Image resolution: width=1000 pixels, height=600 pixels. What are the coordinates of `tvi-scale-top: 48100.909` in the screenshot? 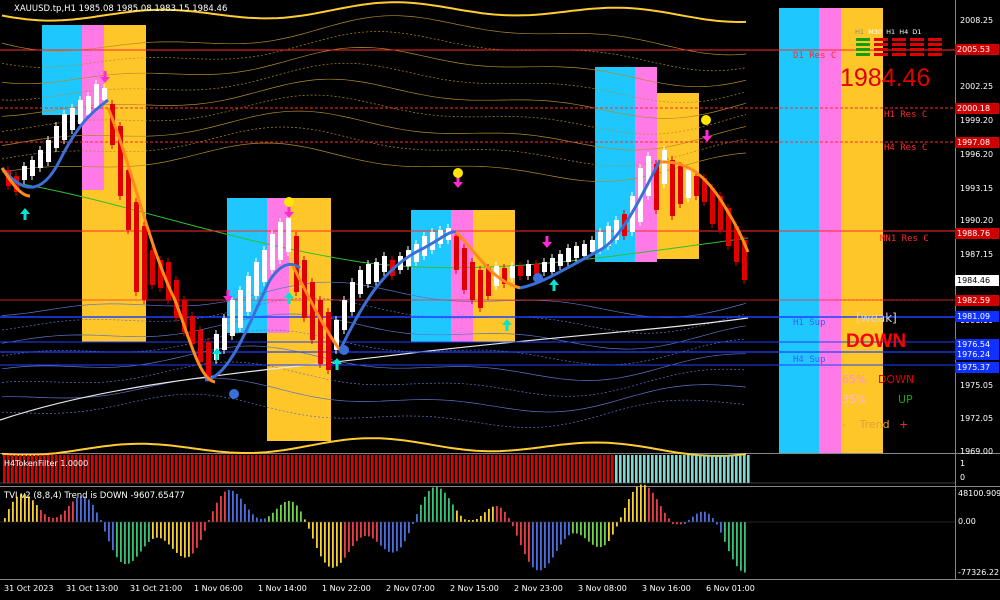 It's located at (979, 493).